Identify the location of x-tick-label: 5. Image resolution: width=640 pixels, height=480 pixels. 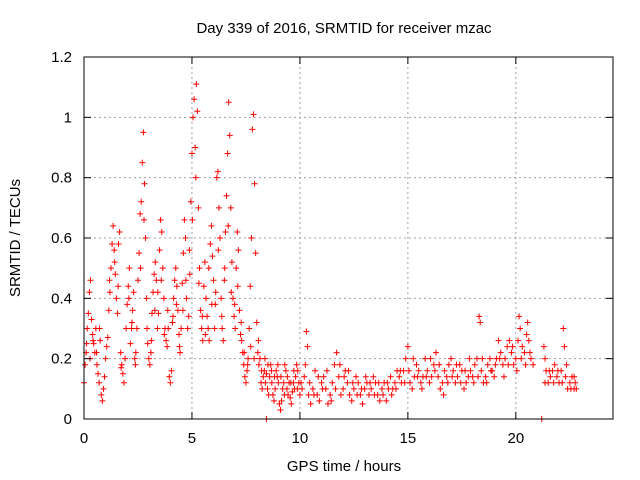
(192, 438).